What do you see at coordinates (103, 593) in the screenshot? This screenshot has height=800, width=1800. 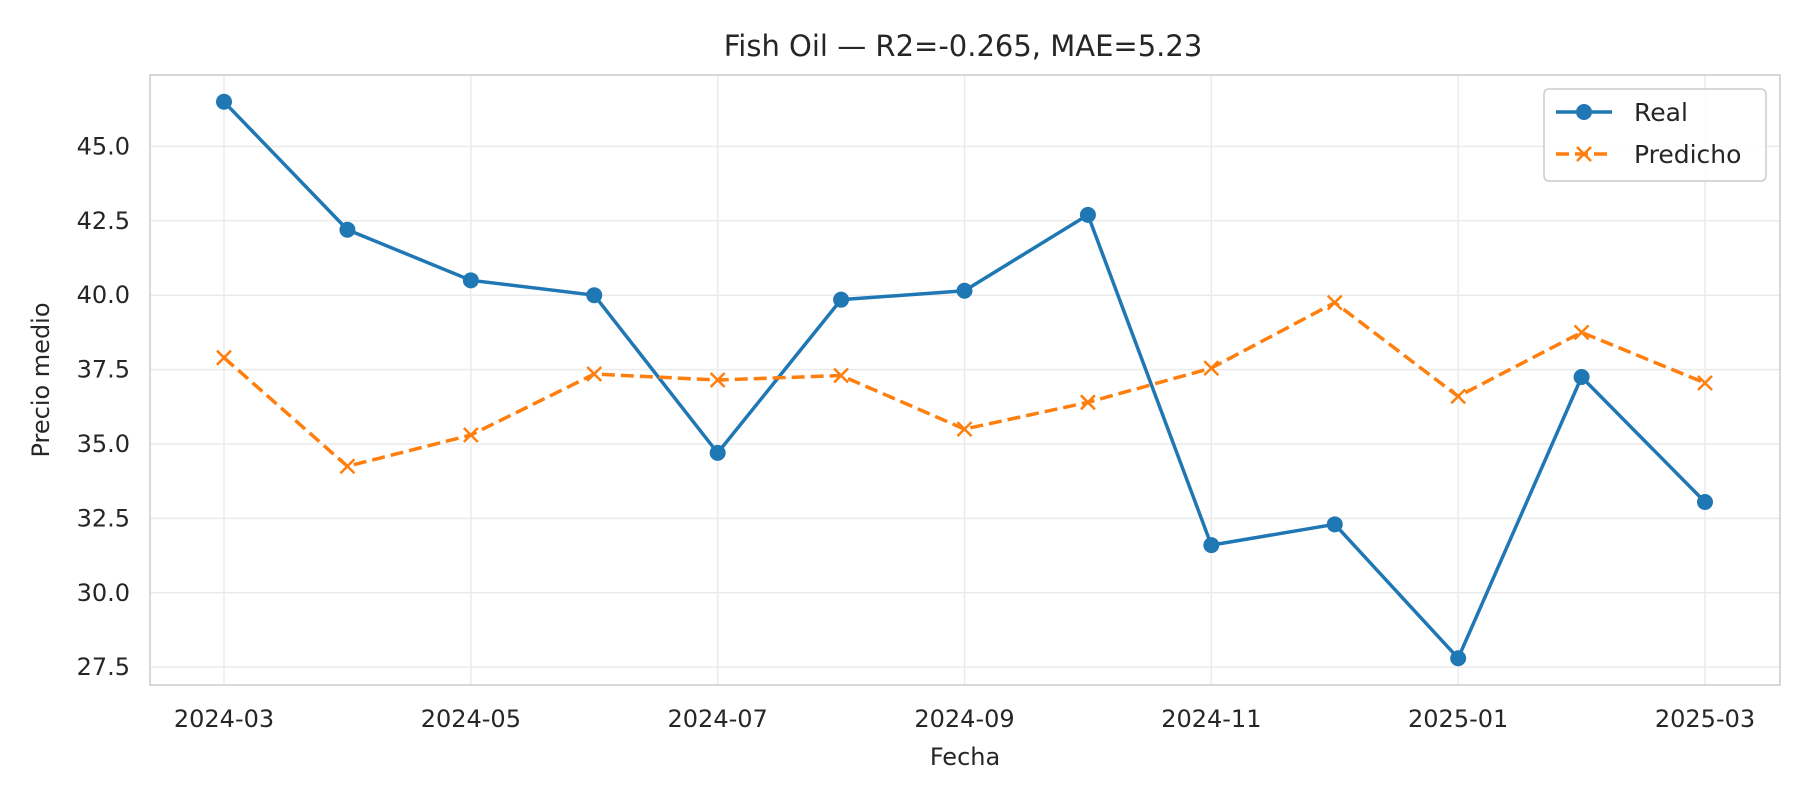 I see `y-tick-label: 30.0` at bounding box center [103, 593].